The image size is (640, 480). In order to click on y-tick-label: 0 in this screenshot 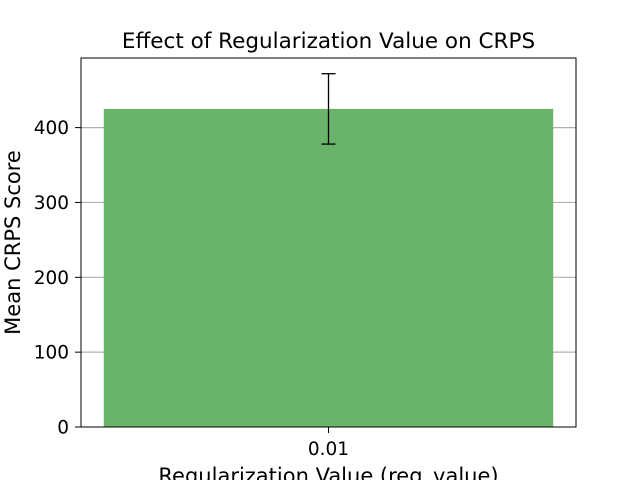, I will do `click(63, 428)`.